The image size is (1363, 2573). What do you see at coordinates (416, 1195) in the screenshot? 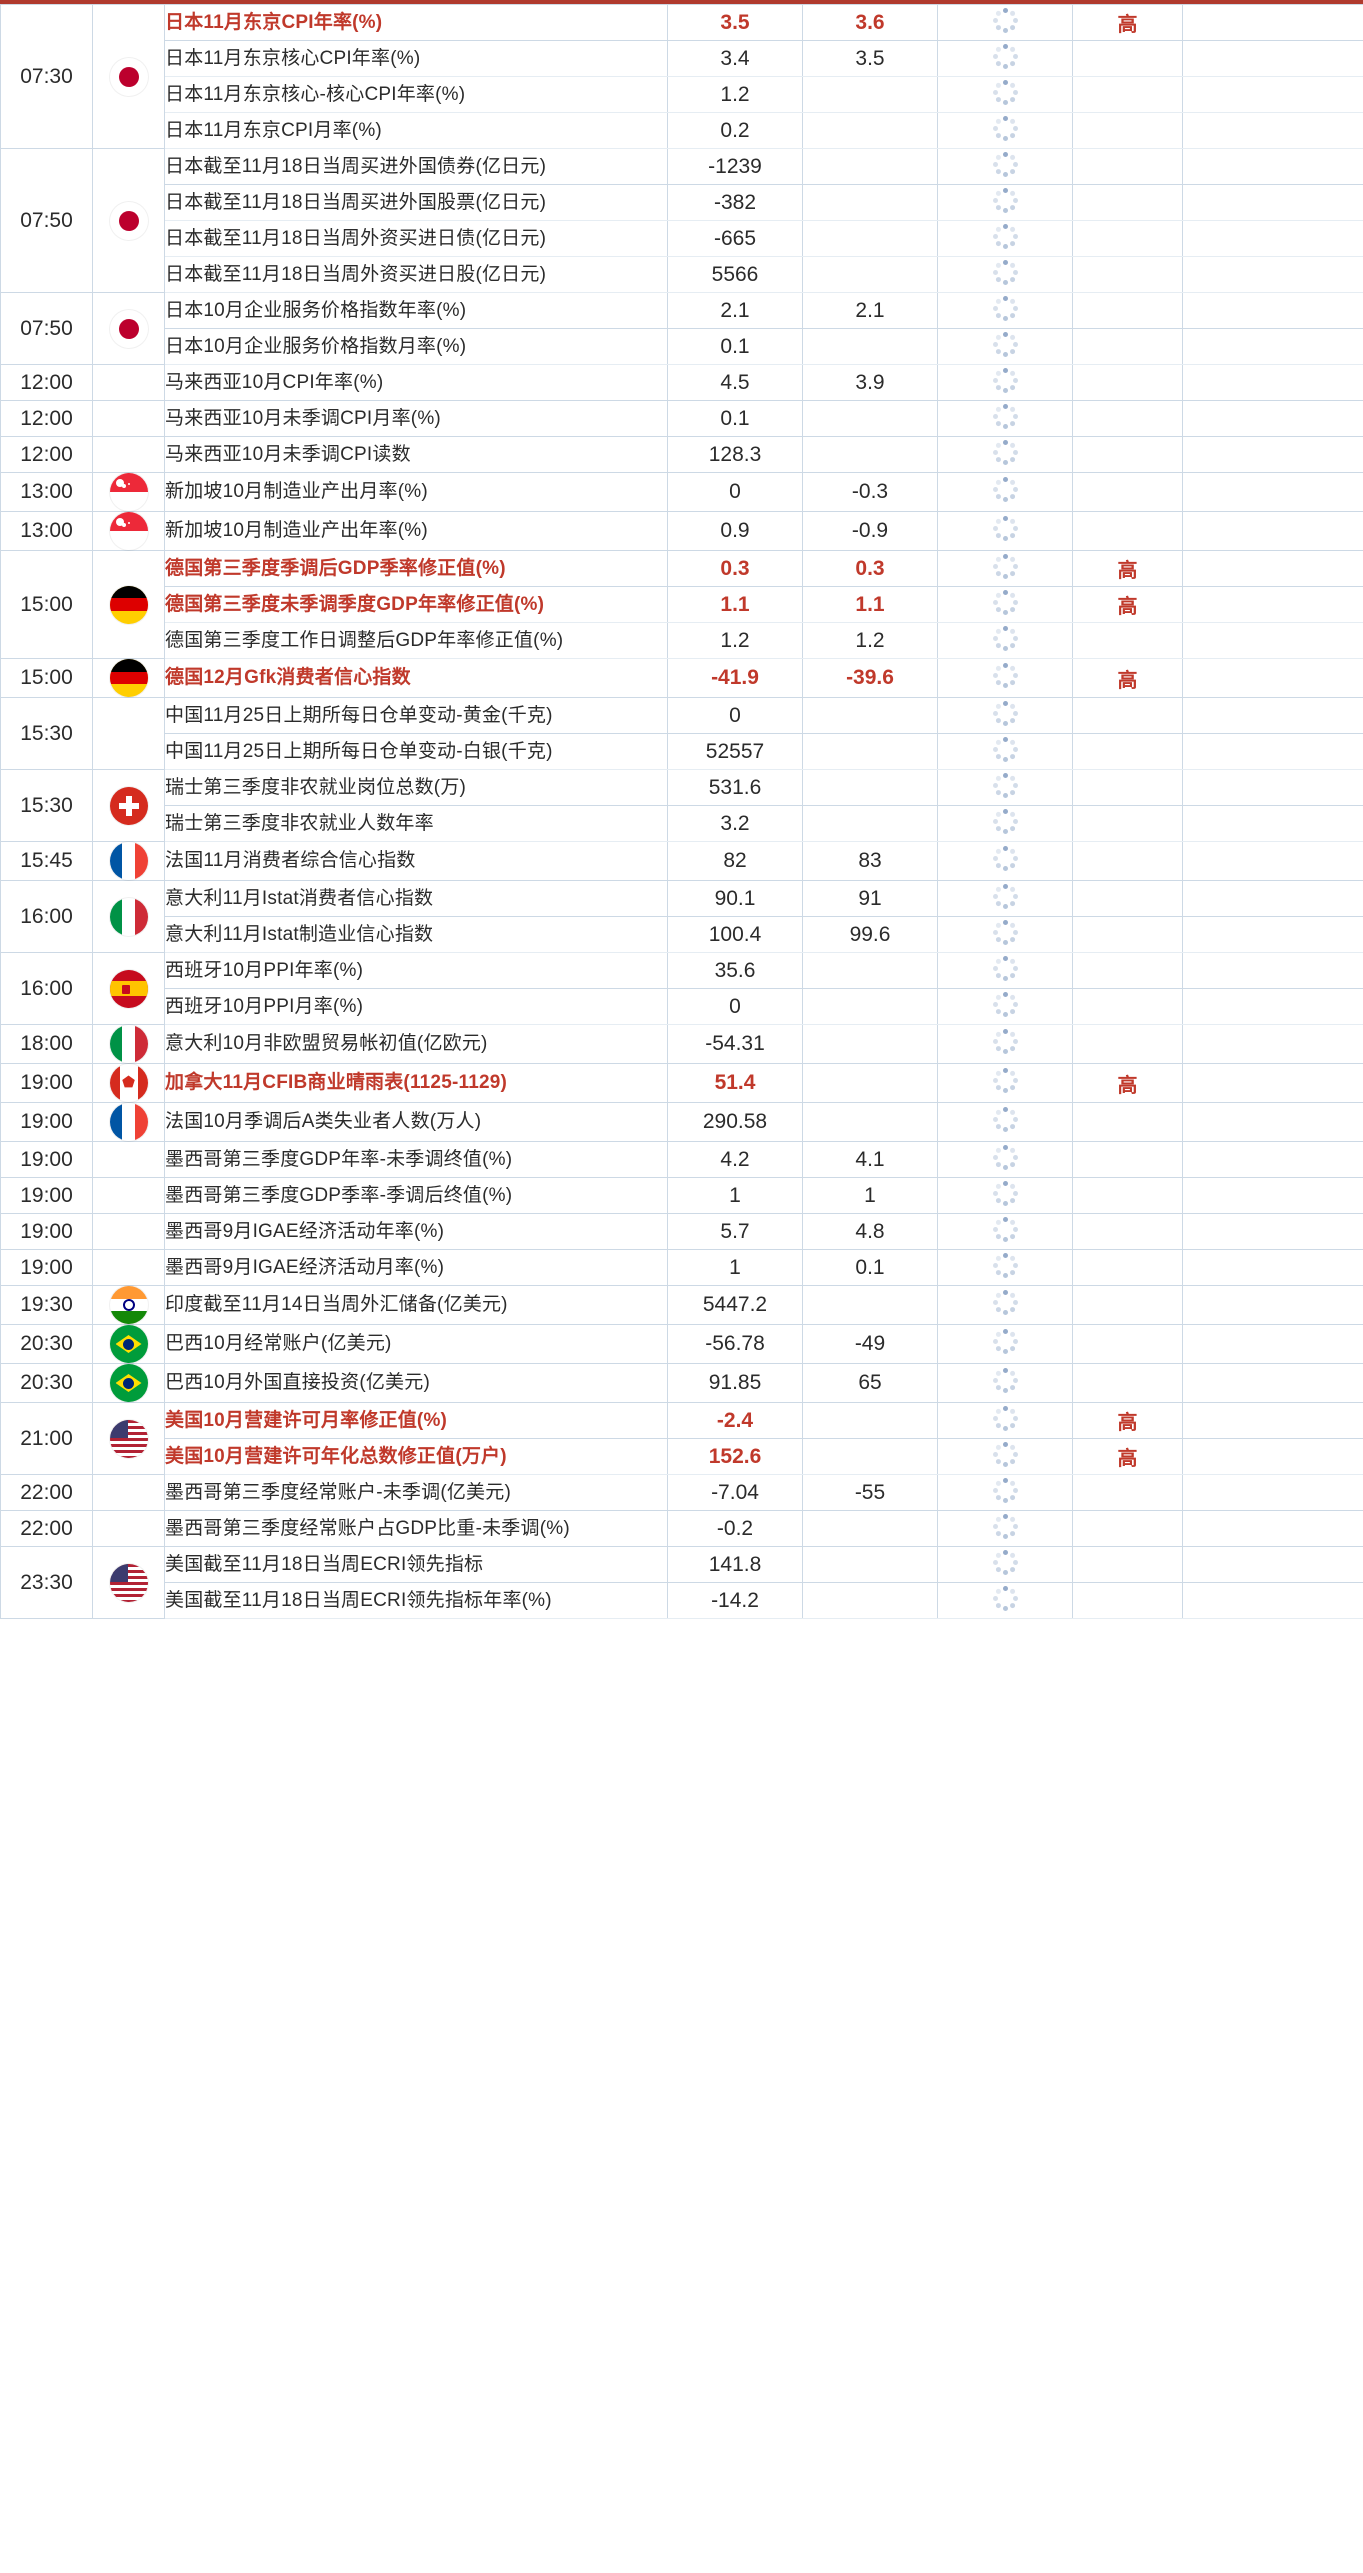
I see `event-name: 墨西哥第三季度GDP季率-季调后终值(%)` at bounding box center [416, 1195].